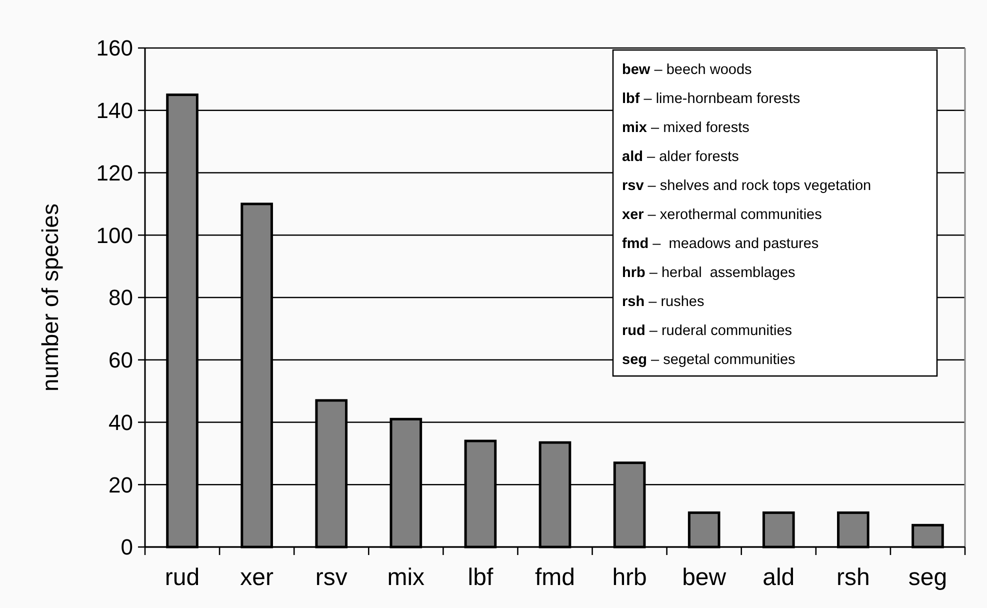  I want to click on y-tick-label: 100, so click(114, 235).